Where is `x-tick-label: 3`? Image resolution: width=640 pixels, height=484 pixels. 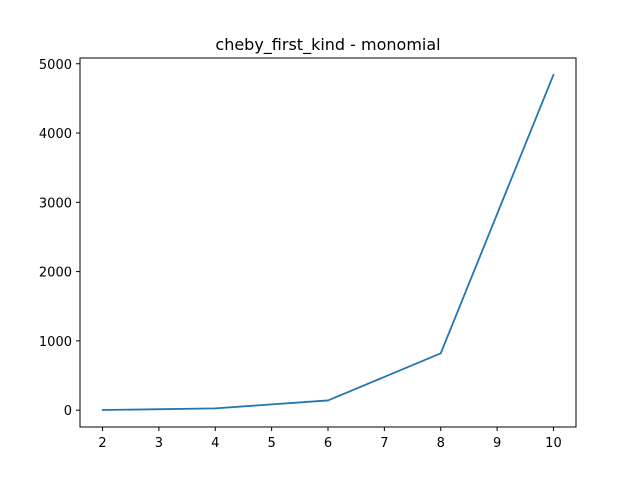
x-tick-label: 3 is located at coordinates (159, 443).